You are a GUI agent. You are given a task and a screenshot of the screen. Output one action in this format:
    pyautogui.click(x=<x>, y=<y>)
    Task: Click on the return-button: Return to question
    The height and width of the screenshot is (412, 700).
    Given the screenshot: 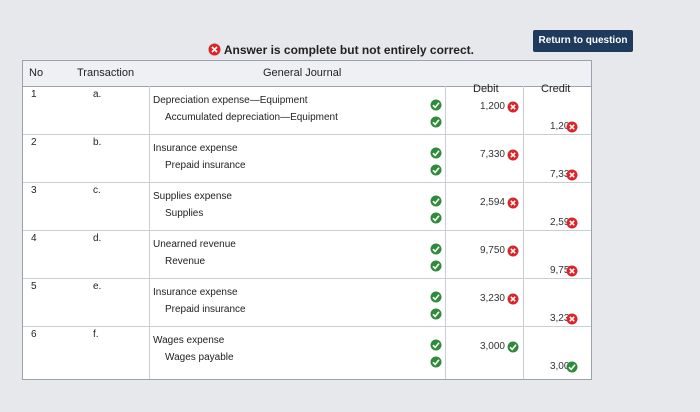 What is the action you would take?
    pyautogui.click(x=583, y=41)
    